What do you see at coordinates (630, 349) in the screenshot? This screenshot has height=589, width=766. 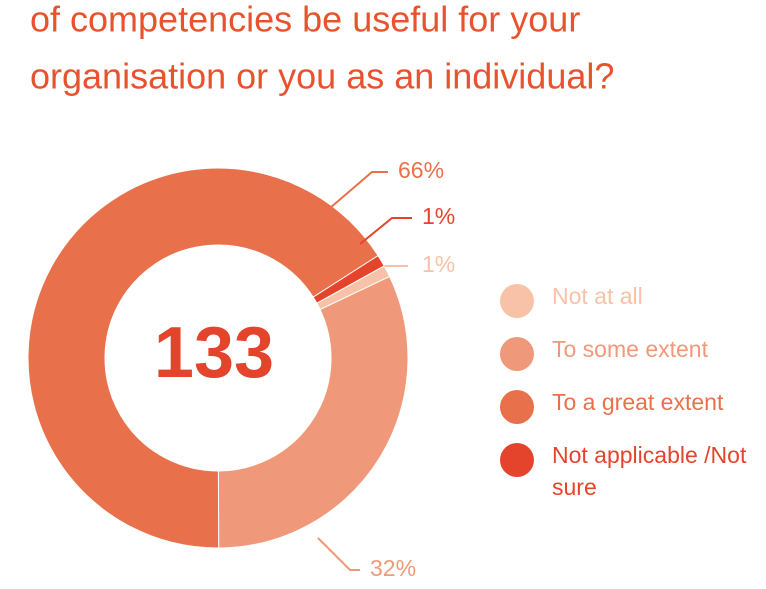 I see `legend-label: To some extent` at bounding box center [630, 349].